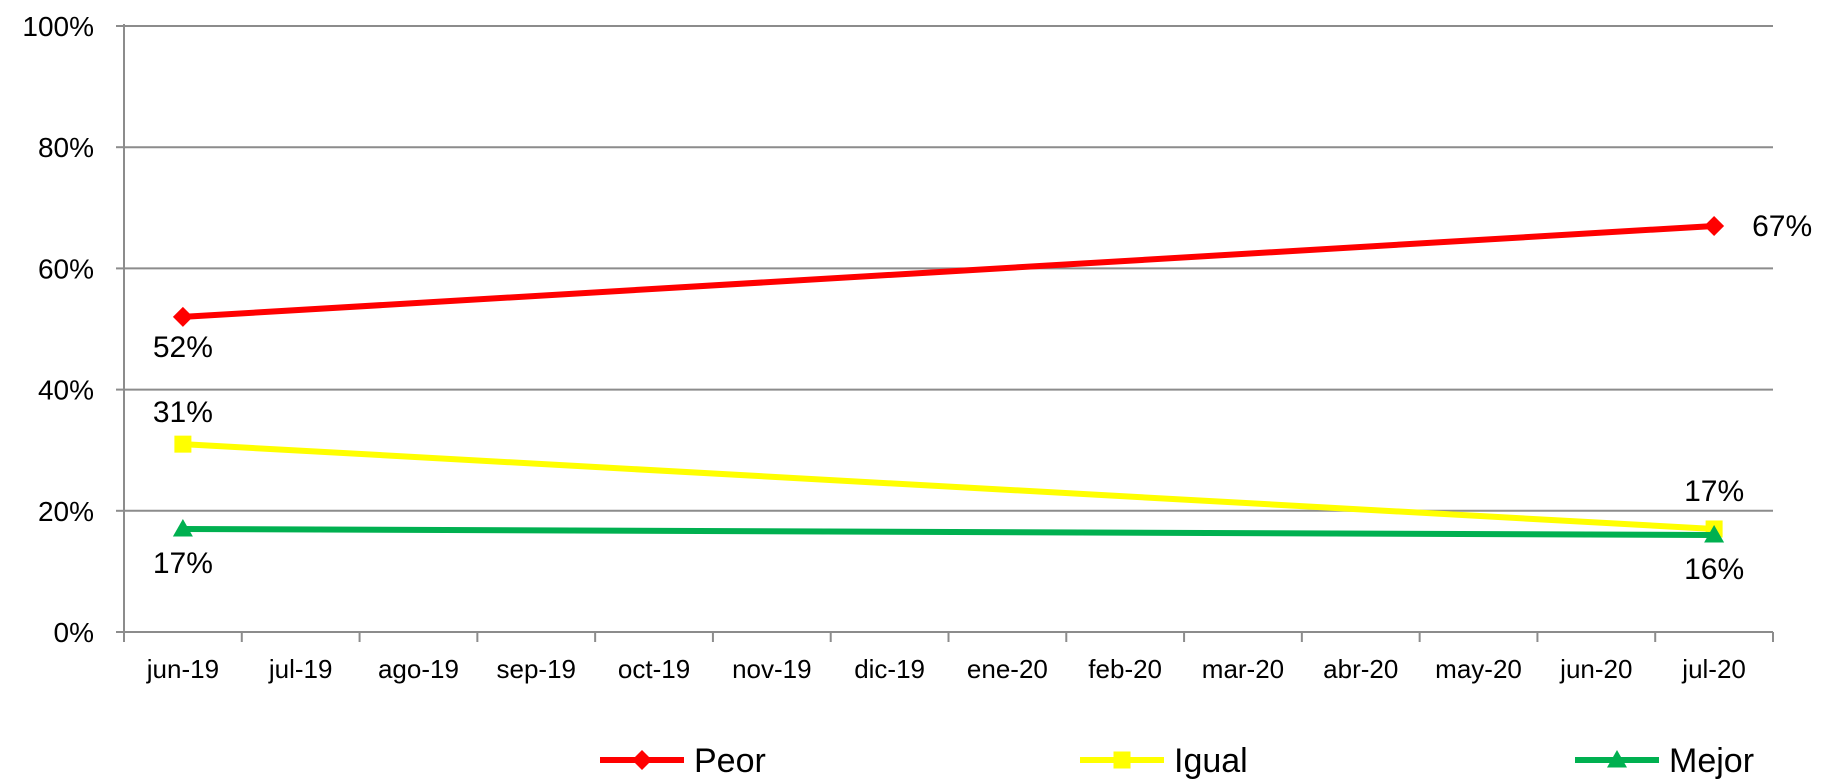  Describe the element at coordinates (1617, 759) in the screenshot. I see `legend-marker-mejor` at that location.